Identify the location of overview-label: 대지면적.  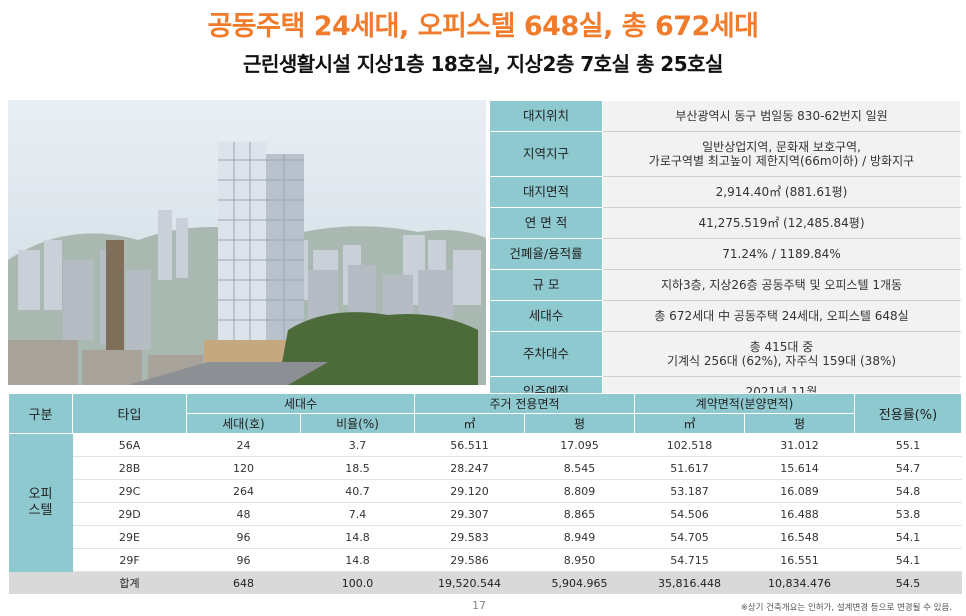
(546, 192).